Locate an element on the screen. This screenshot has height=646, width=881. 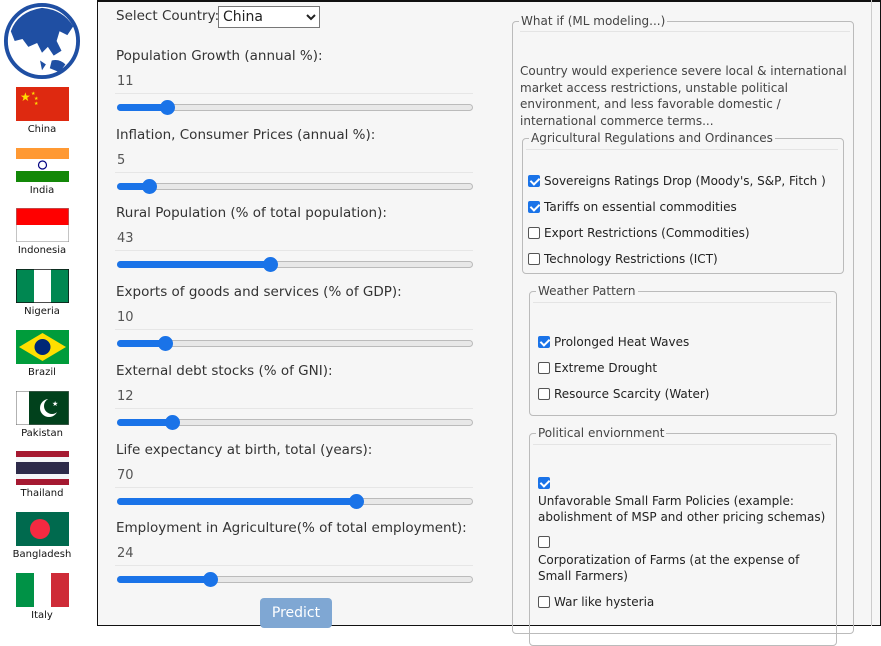
checkbox-item: Export Restrictions (Commodities) is located at coordinates (678, 233).